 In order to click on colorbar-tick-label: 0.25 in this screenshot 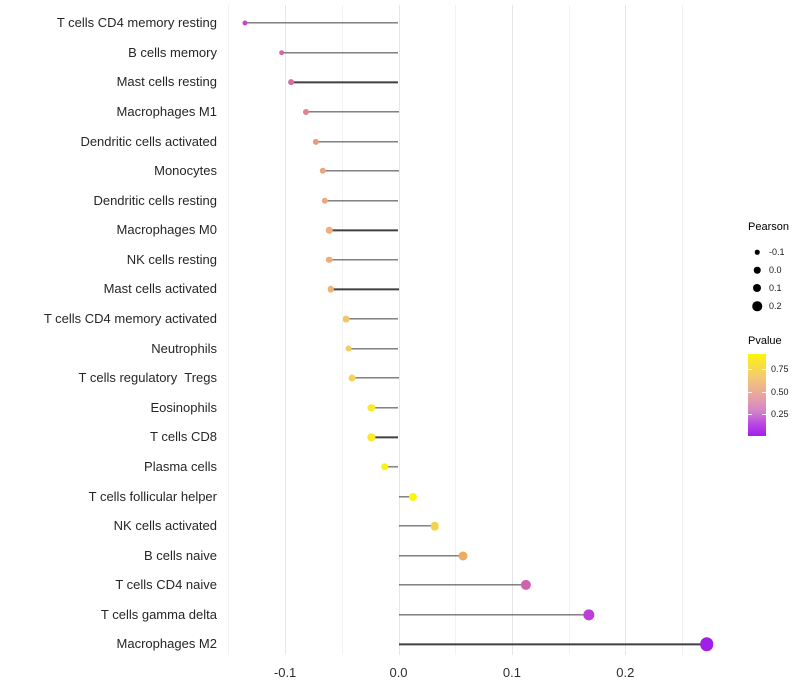, I will do `click(780, 414)`.